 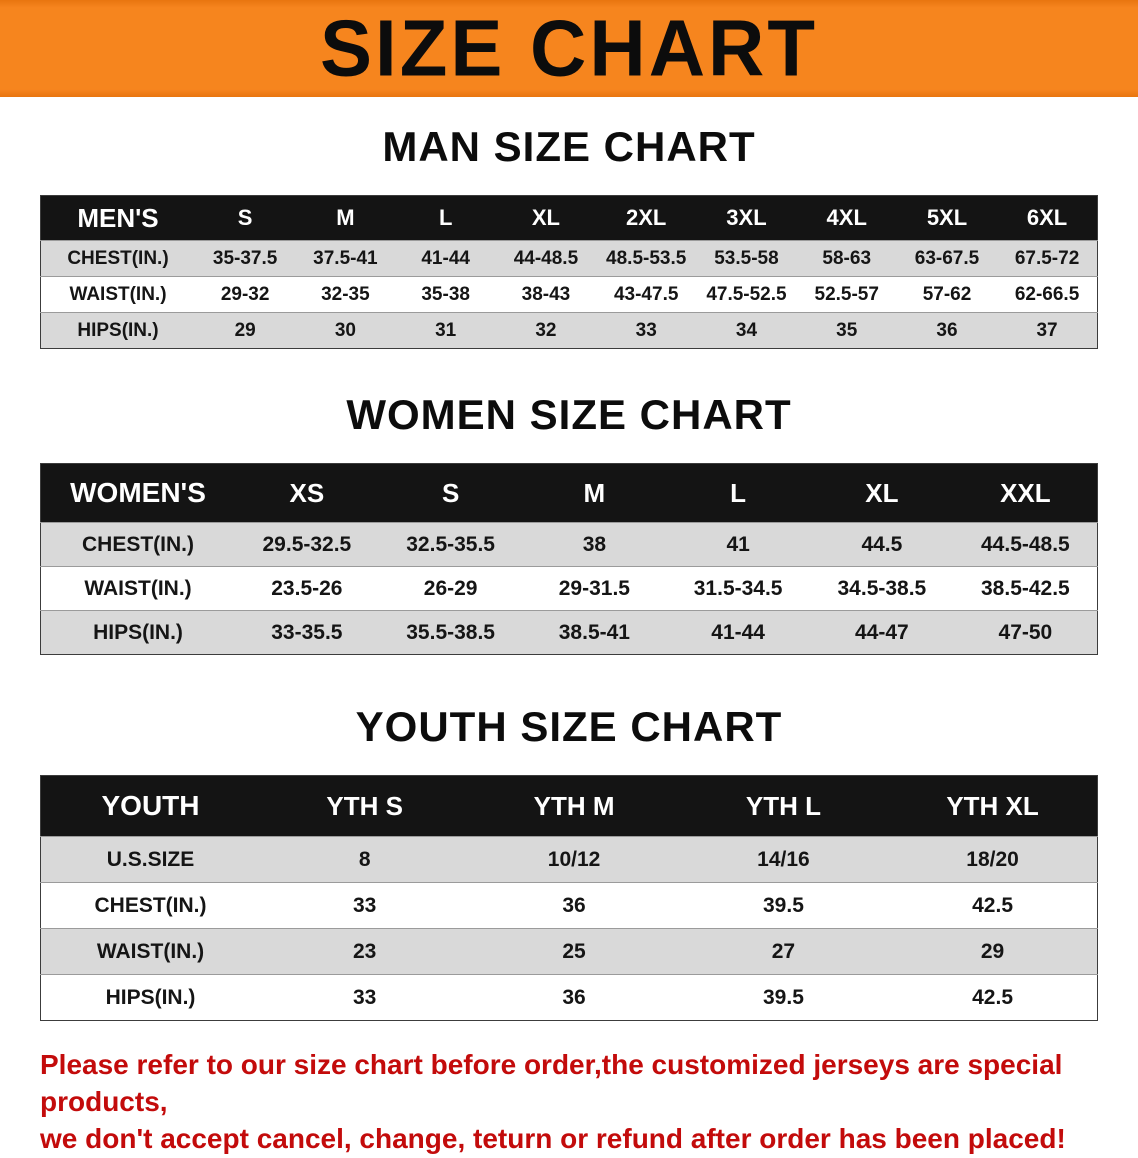 What do you see at coordinates (450, 632) in the screenshot?
I see `value-cell: 35.5-38.5` at bounding box center [450, 632].